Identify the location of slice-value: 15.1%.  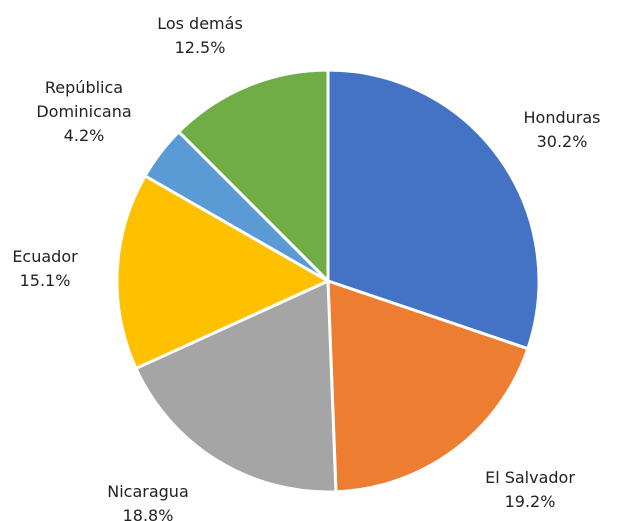
(45, 280).